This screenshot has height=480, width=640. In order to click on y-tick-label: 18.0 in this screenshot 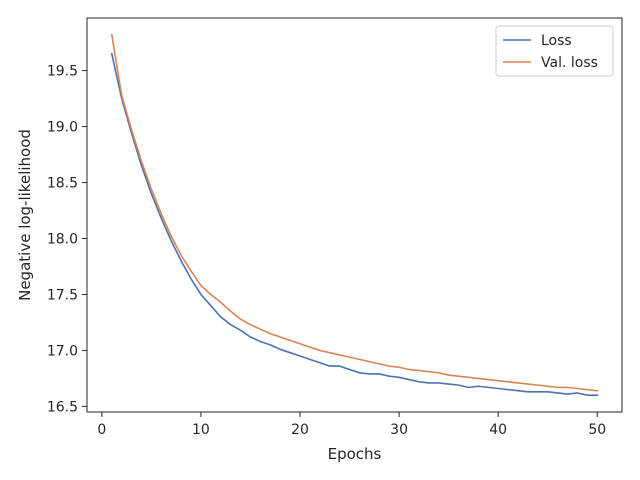, I will do `click(62, 240)`.